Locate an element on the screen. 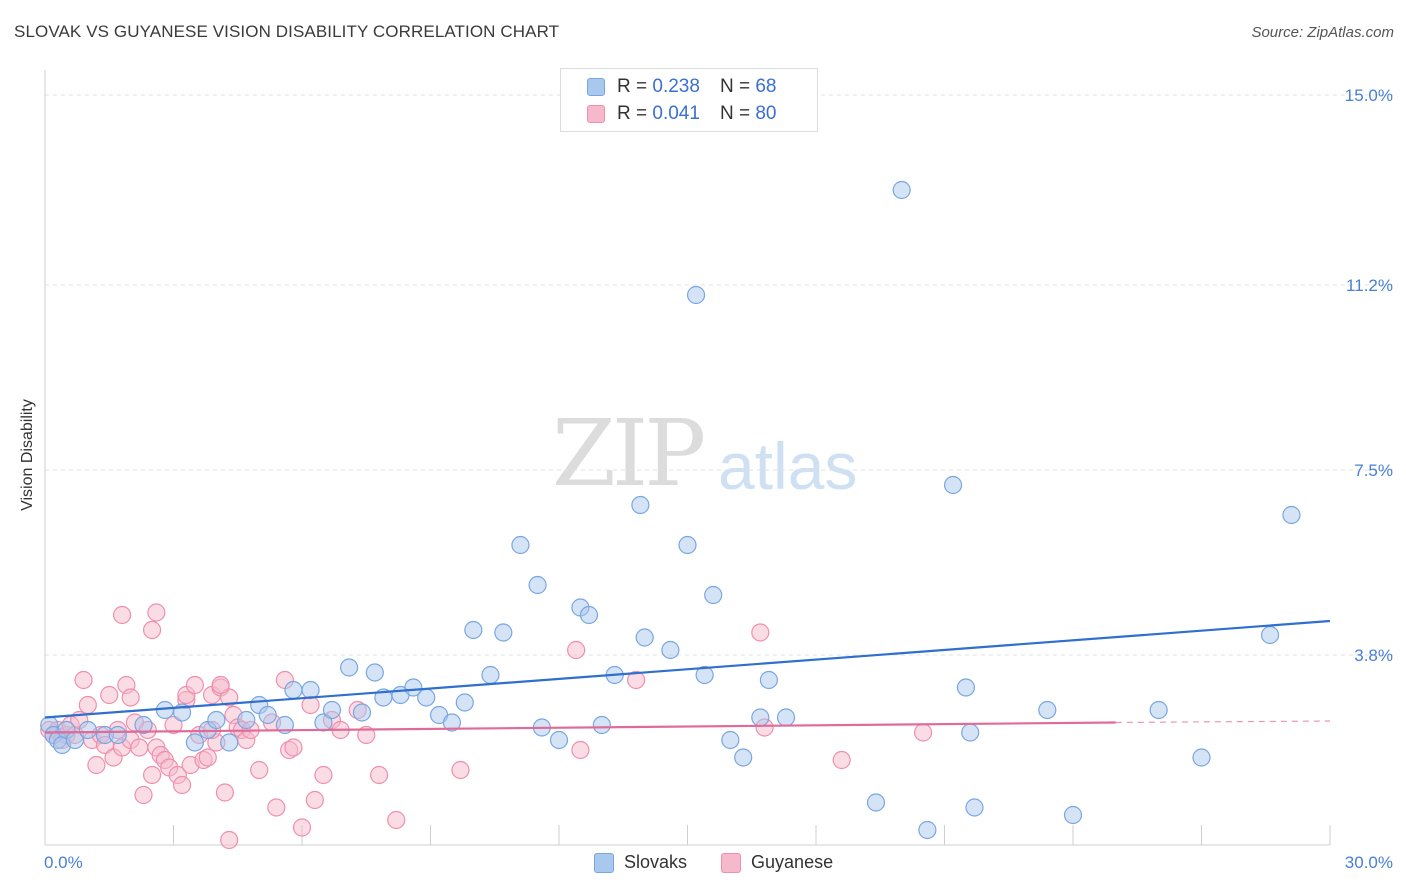 Image resolution: width=1406 pixels, height=892 pixels. guyanese-trend-line is located at coordinates (580, 727).